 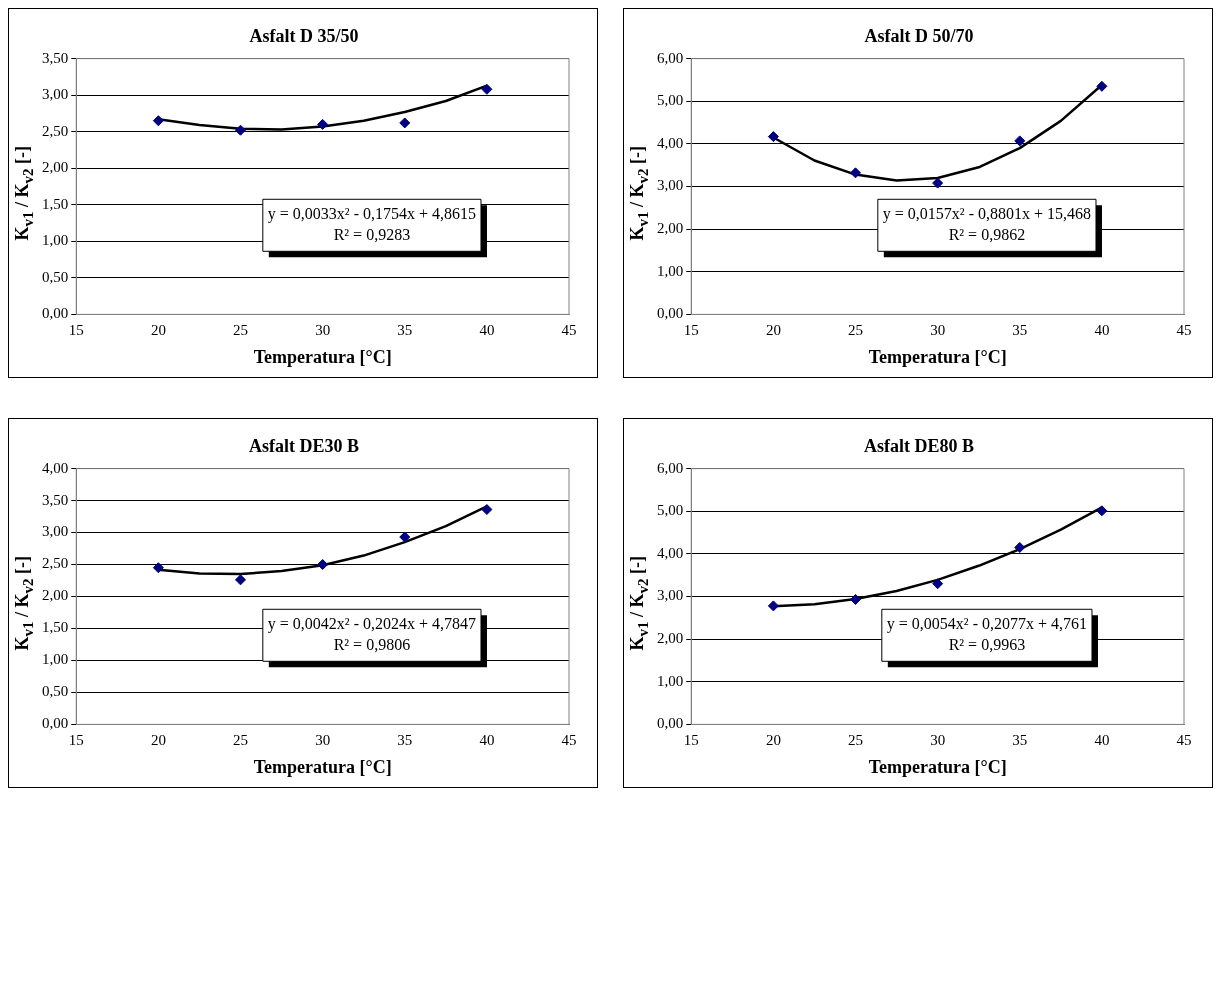 What do you see at coordinates (371, 623) in the screenshot?
I see `annotation: y = 0,0042x² - 0,2024x + 4,7847` at bounding box center [371, 623].